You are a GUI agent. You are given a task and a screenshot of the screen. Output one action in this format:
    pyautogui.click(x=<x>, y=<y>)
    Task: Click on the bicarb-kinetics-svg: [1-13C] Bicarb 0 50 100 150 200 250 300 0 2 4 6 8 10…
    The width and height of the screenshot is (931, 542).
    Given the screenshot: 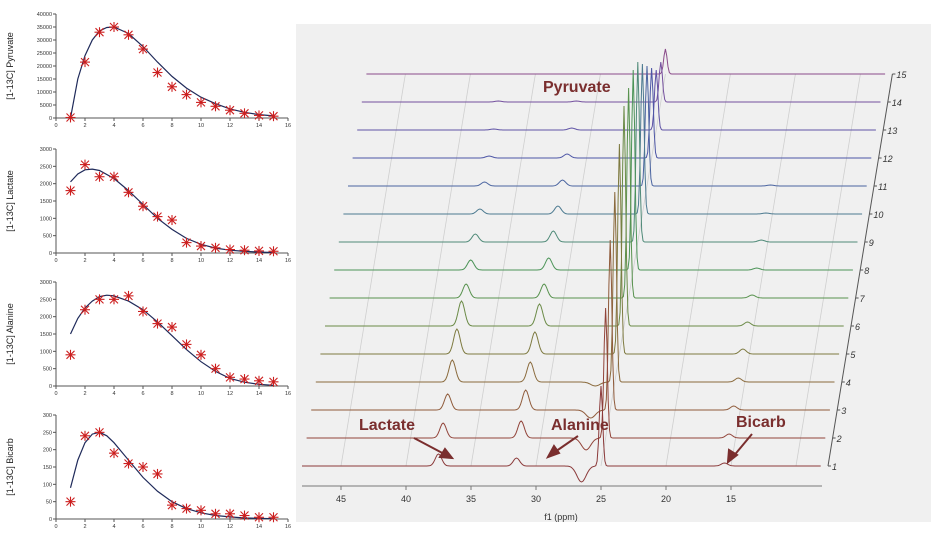 What is the action you would take?
    pyautogui.click(x=148, y=471)
    